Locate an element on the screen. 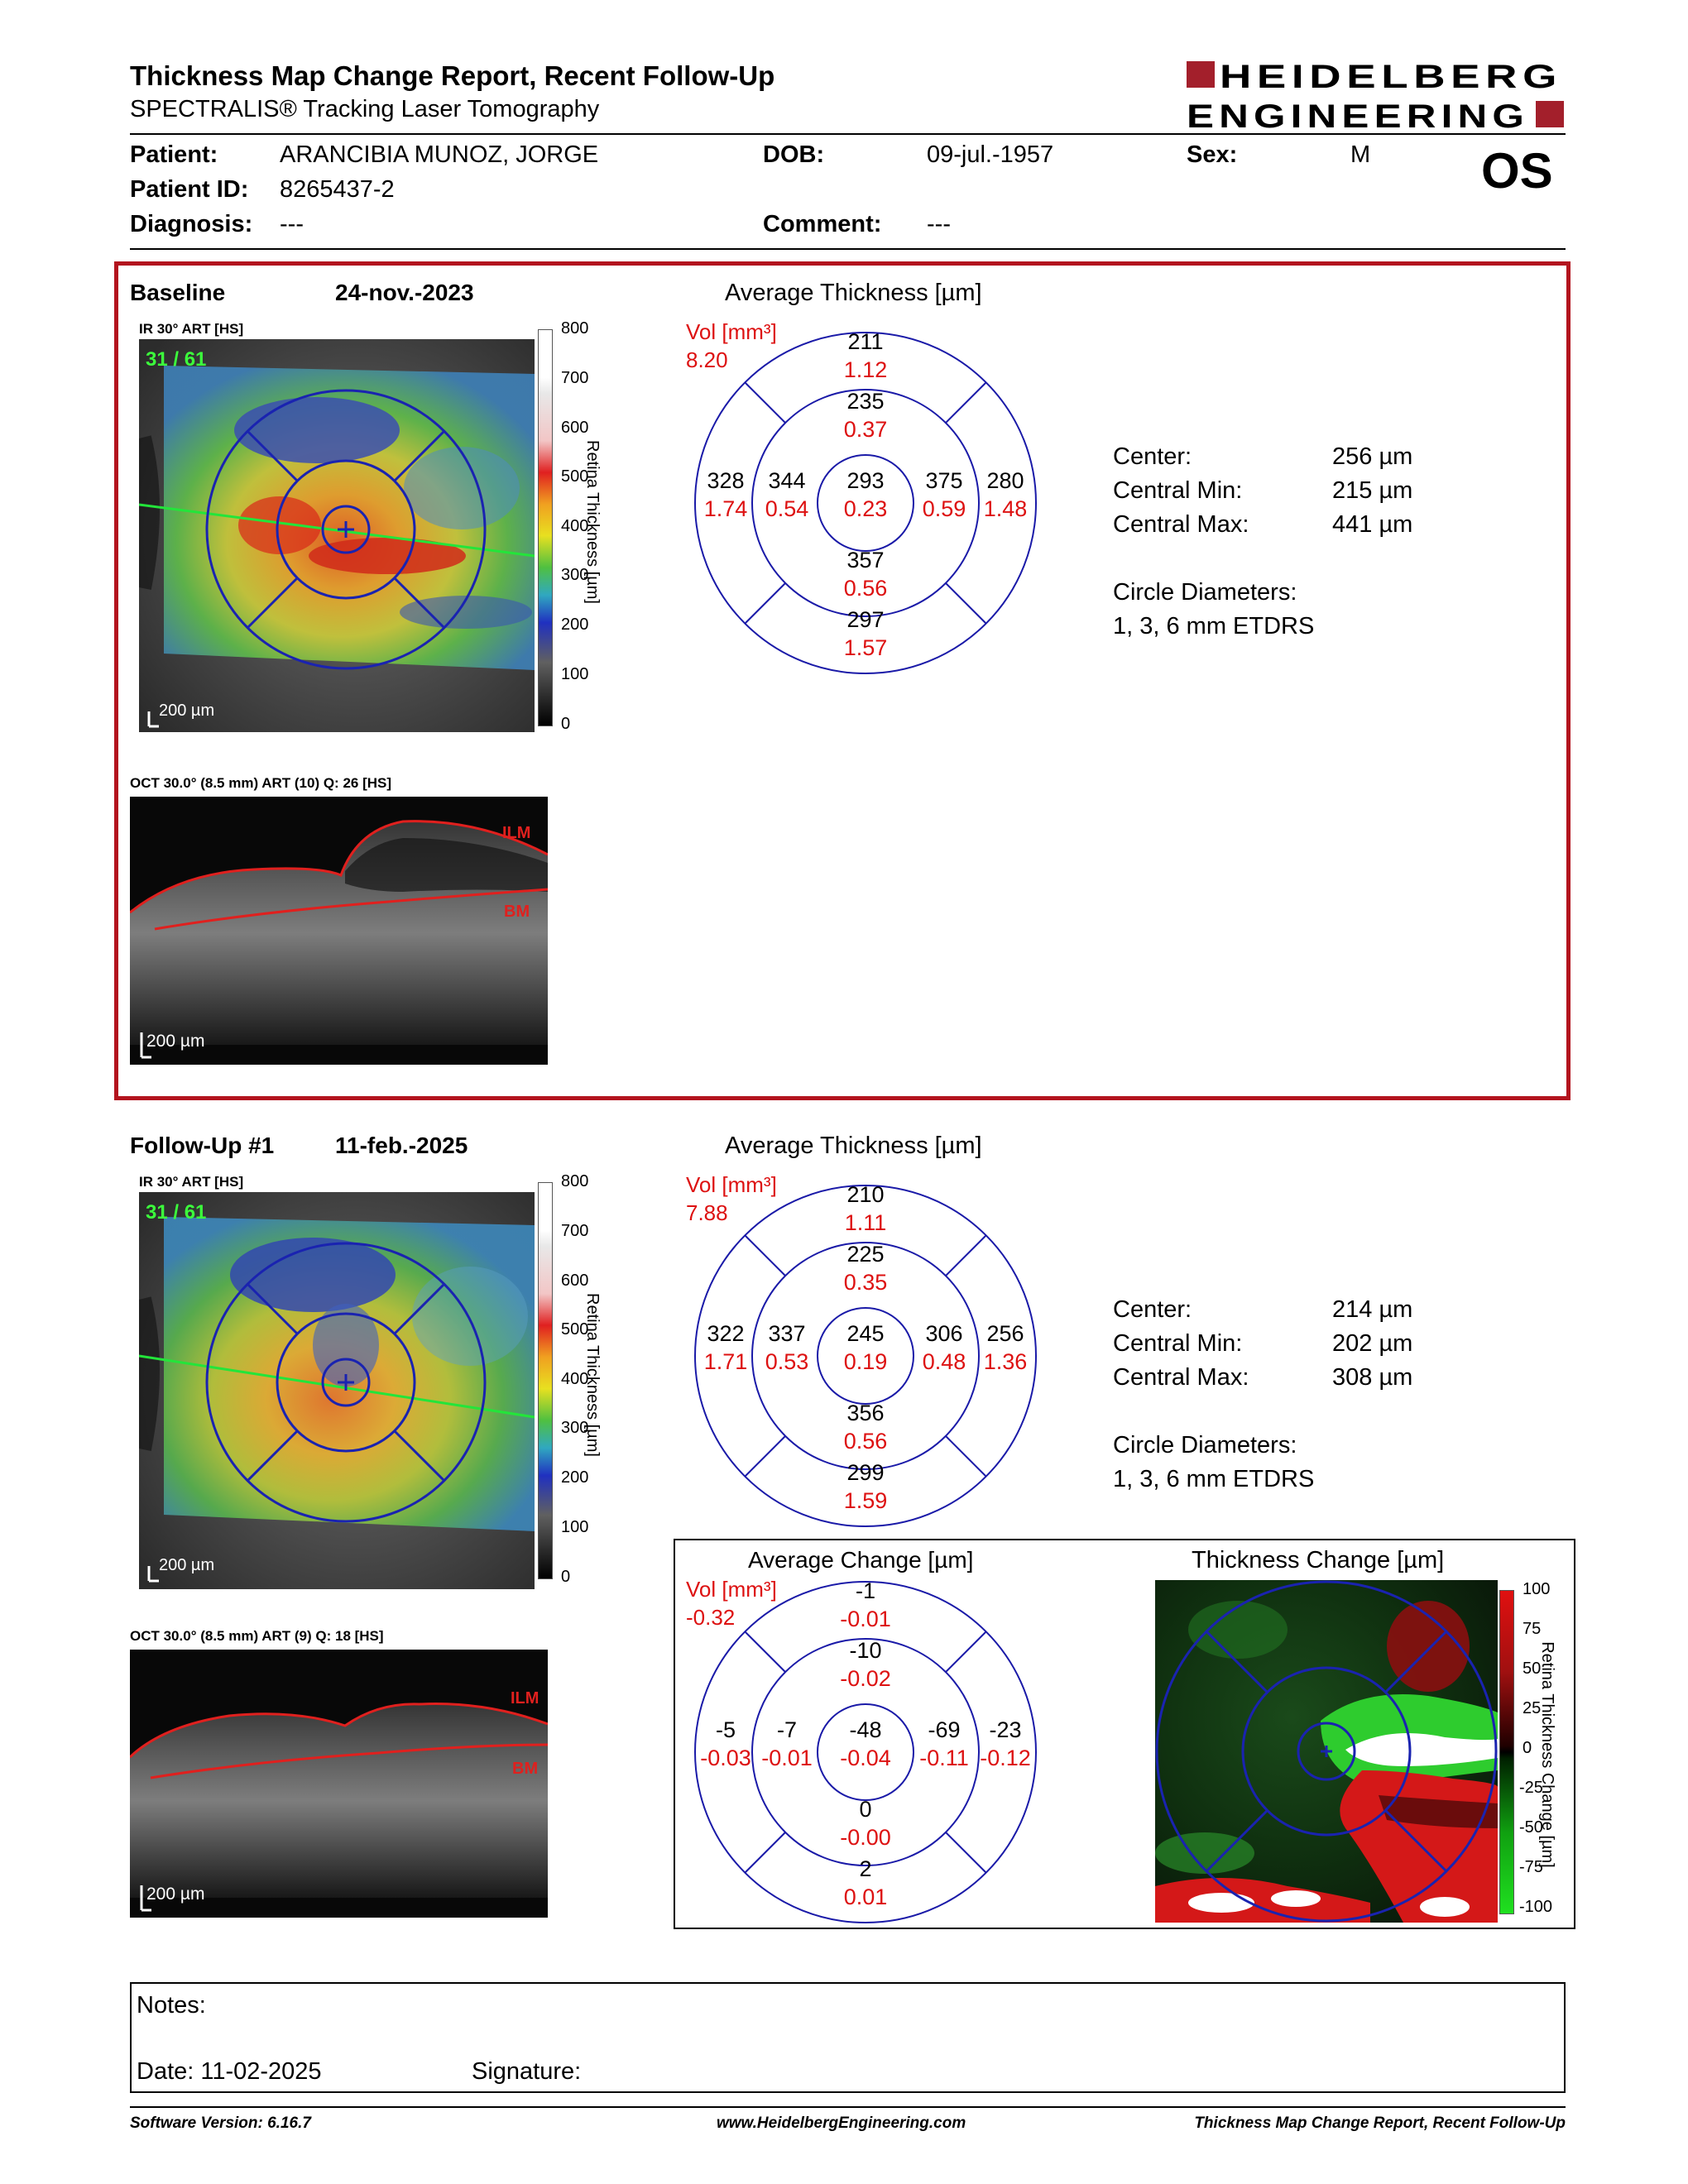 This screenshot has width=1688, height=2184. b-max-label: Central Max: is located at coordinates (1181, 524).